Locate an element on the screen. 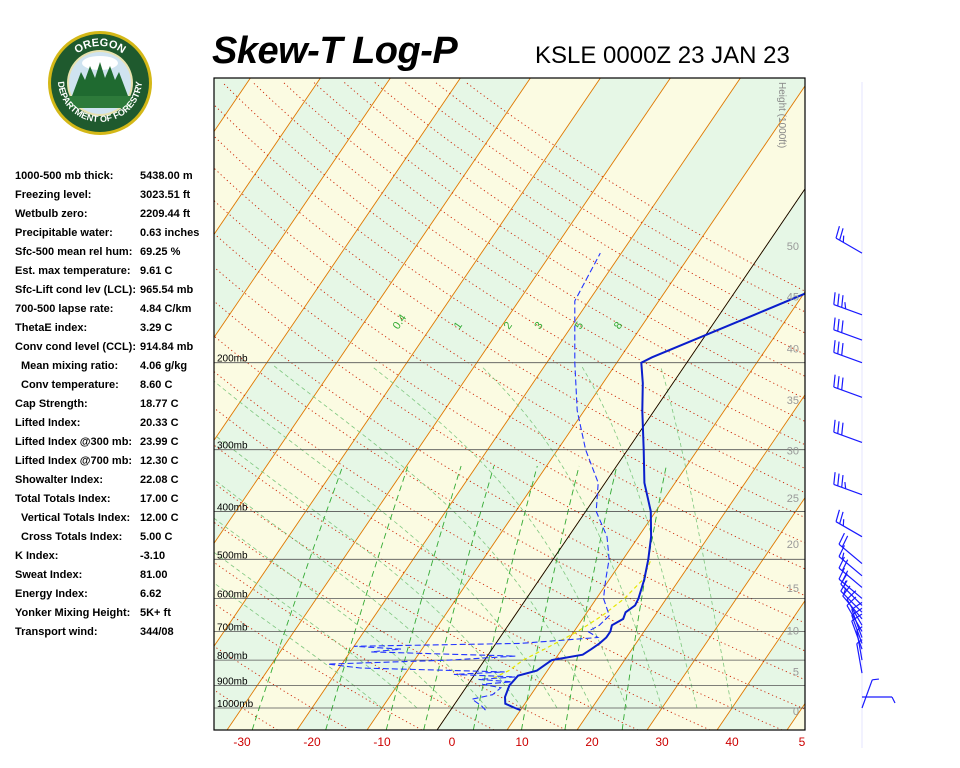  isobar-label: 900mb is located at coordinates (232, 681).